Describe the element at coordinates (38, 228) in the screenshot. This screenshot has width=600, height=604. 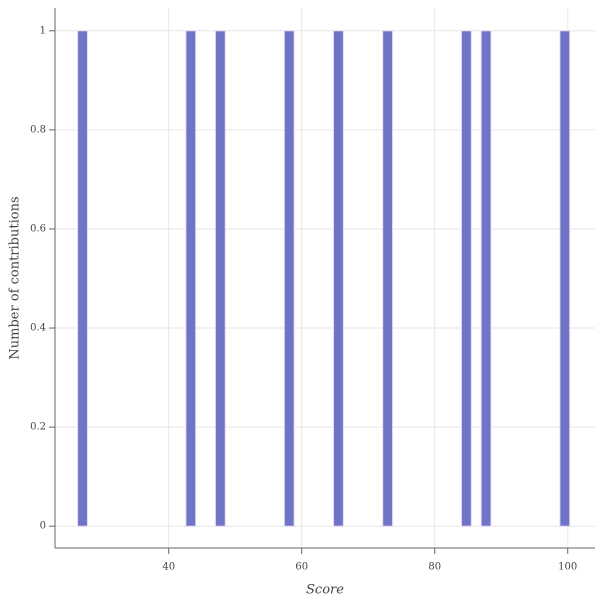
I see `y-tick-label: 0.6` at that location.